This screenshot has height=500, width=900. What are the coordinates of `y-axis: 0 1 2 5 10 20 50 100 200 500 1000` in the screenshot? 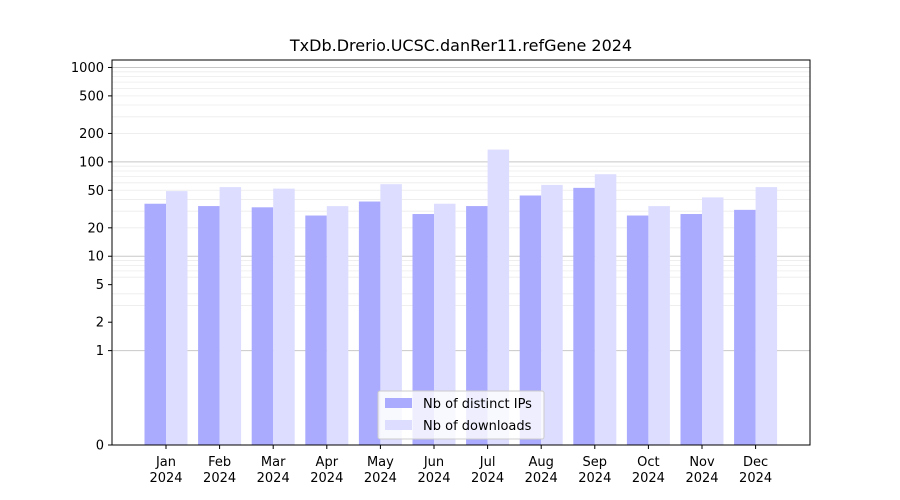 It's located at (91, 257).